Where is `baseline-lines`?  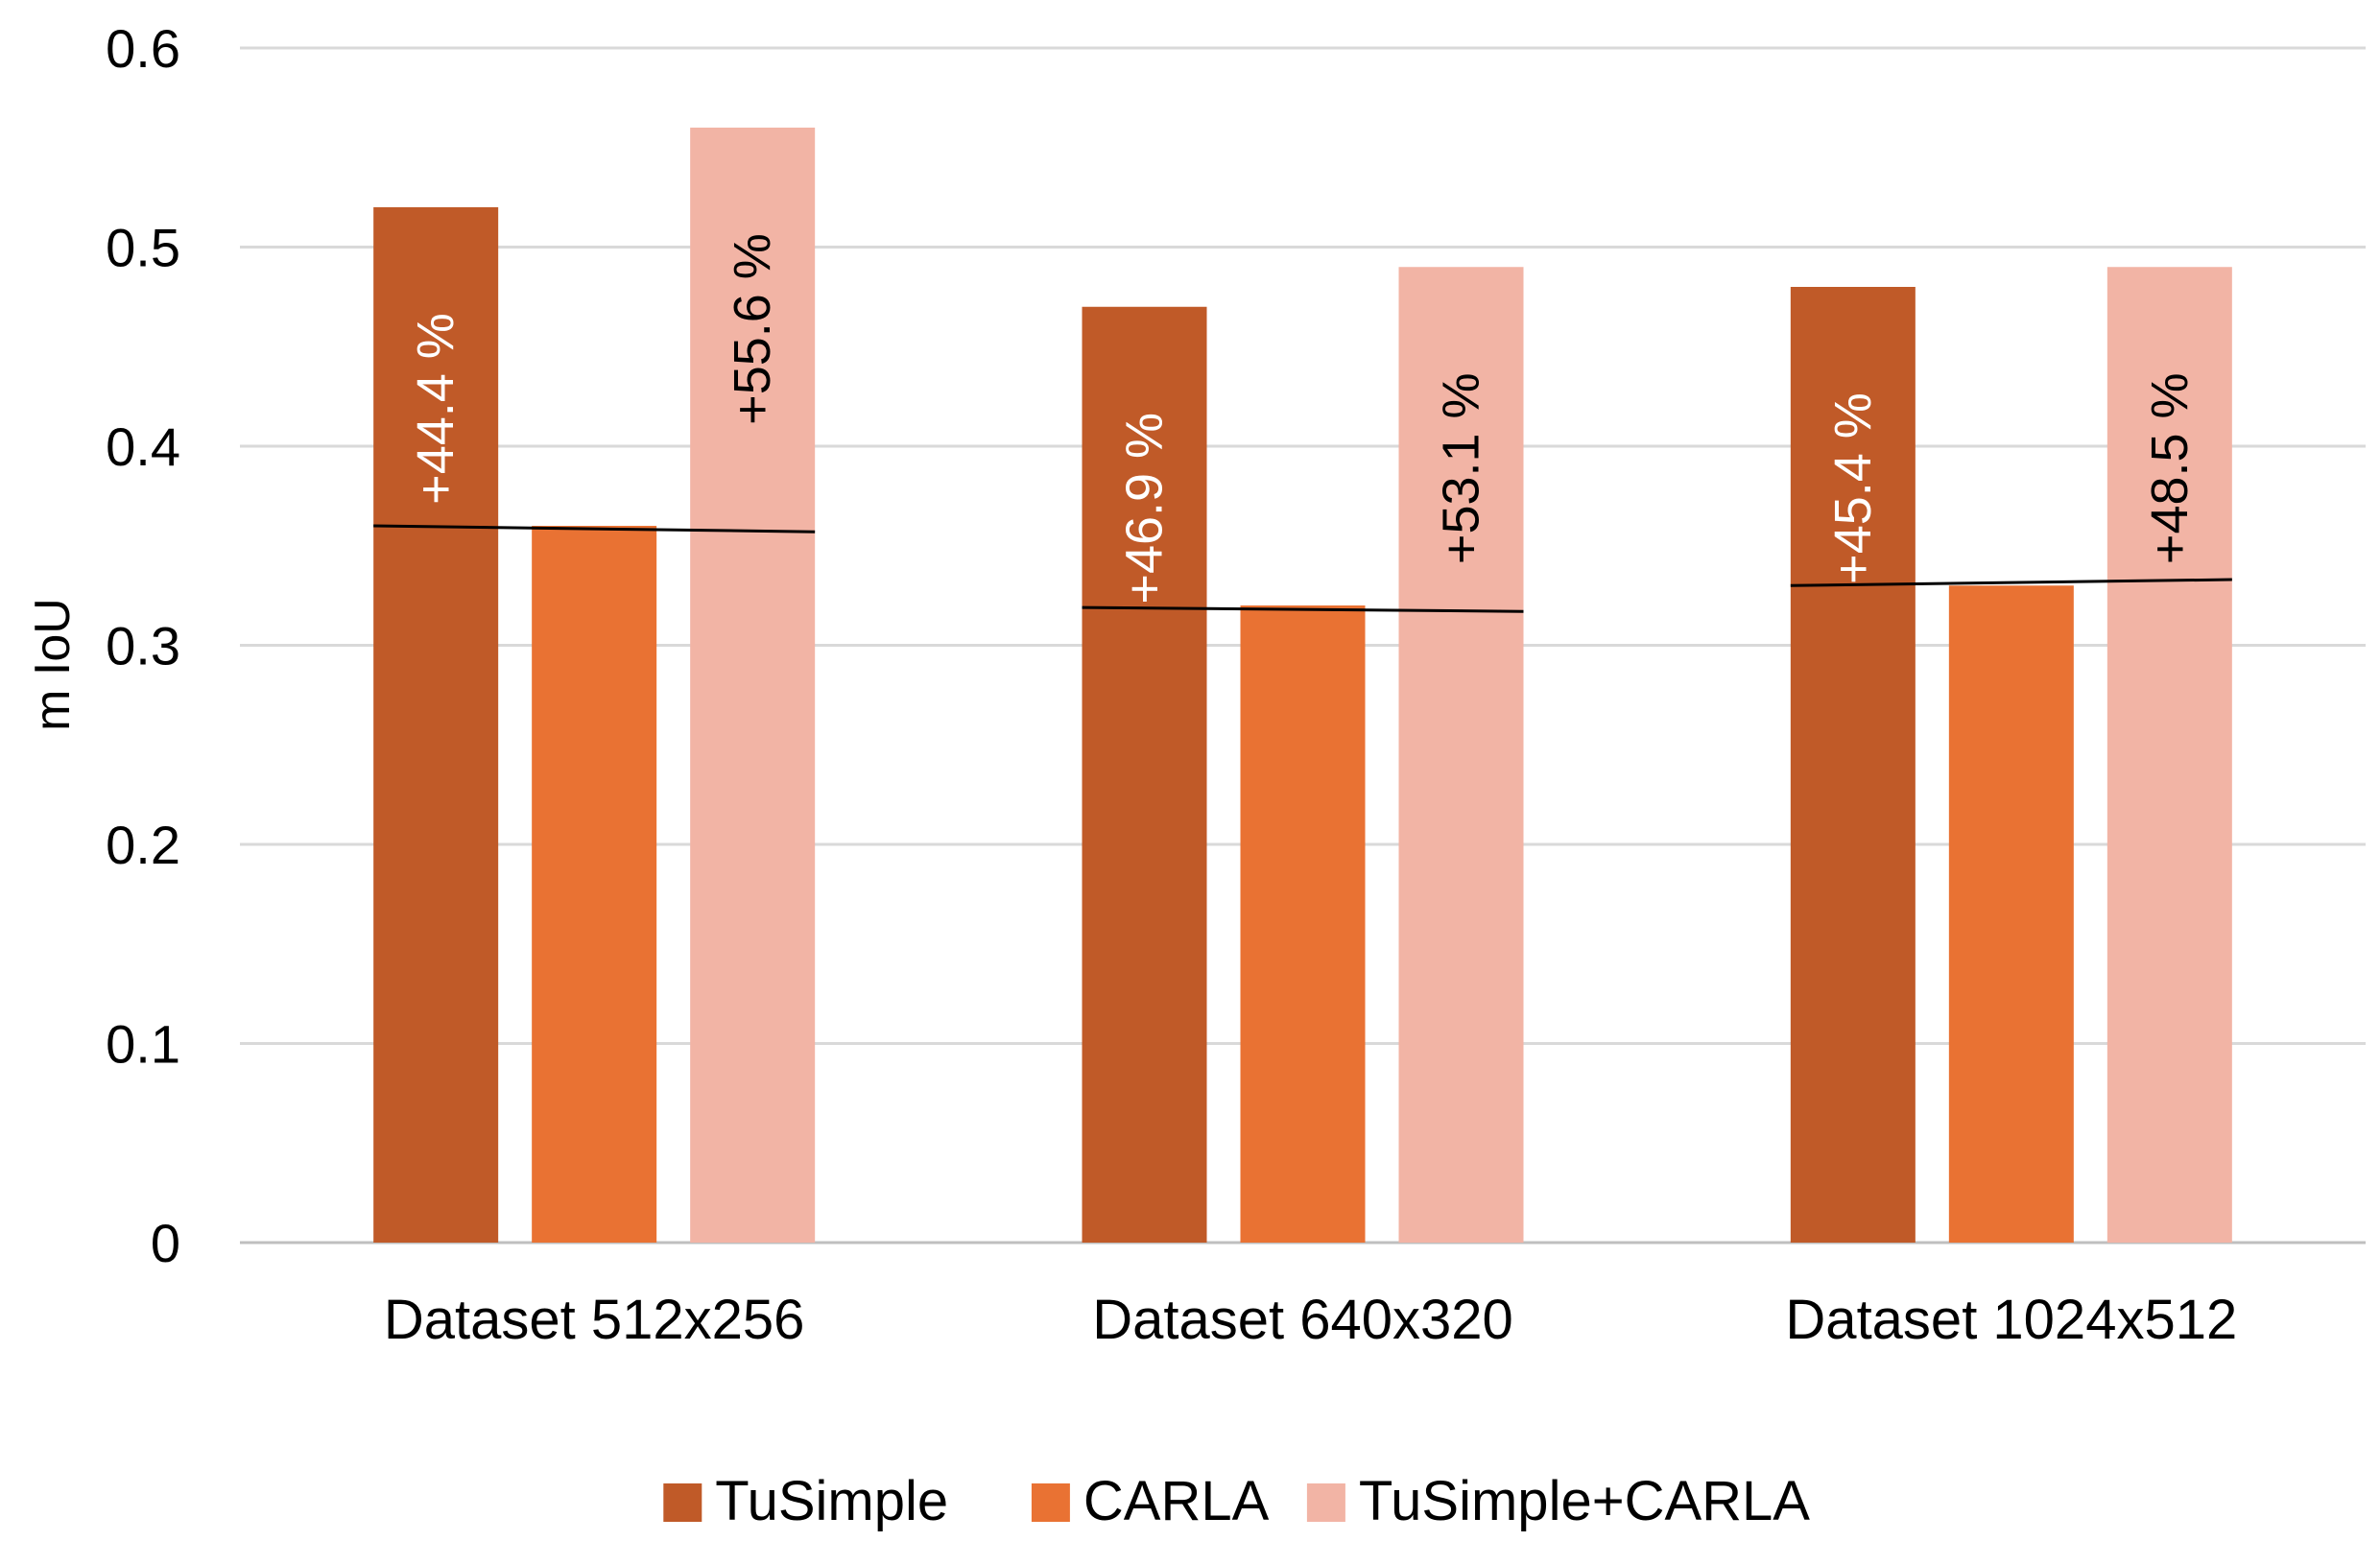
baseline-lines is located at coordinates (1302, 568).